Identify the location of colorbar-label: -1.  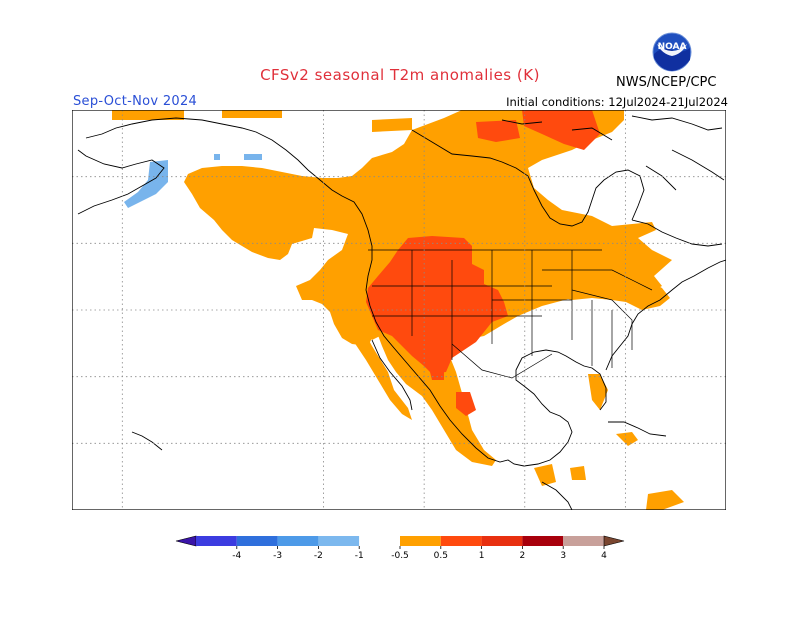
(359, 556).